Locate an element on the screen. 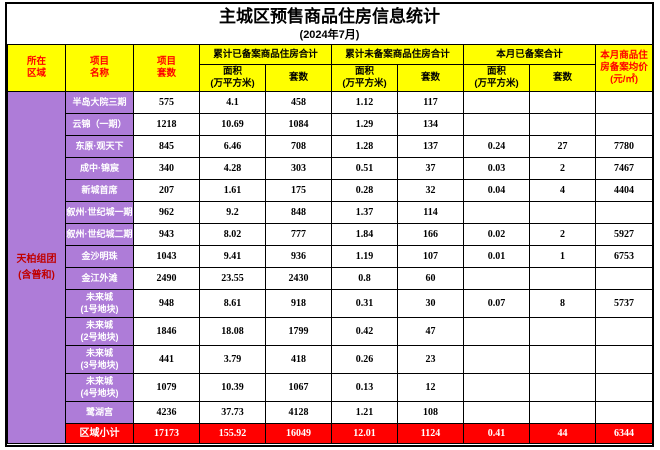 This screenshot has width=660, height=450. project-name-cell: 云锦（一期） is located at coordinates (99, 124).